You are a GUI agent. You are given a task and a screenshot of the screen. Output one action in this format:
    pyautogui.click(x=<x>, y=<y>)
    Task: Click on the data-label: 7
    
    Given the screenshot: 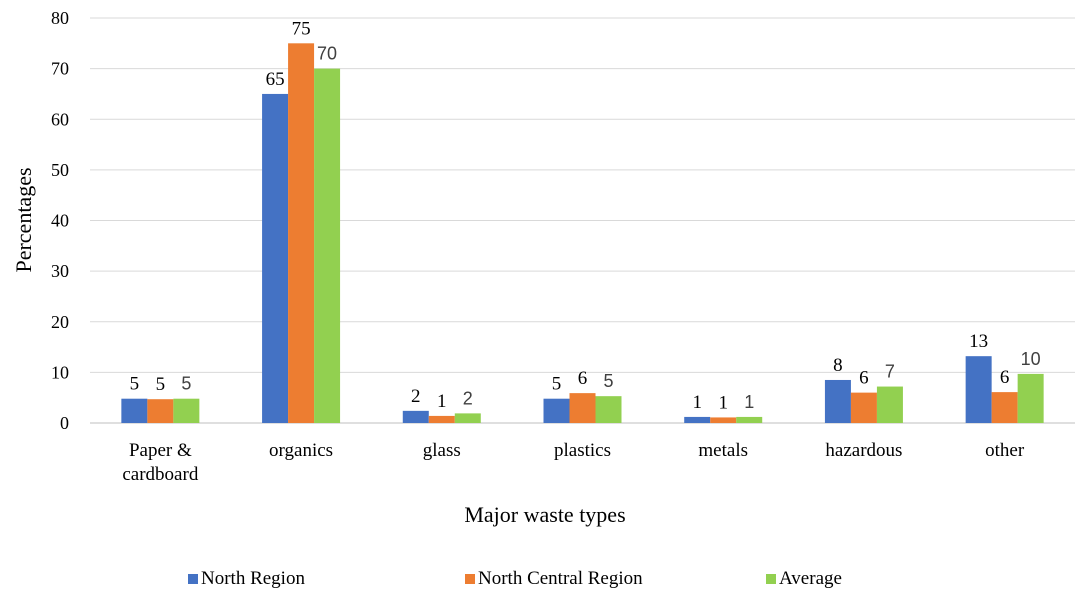 What is the action you would take?
    pyautogui.click(x=890, y=372)
    